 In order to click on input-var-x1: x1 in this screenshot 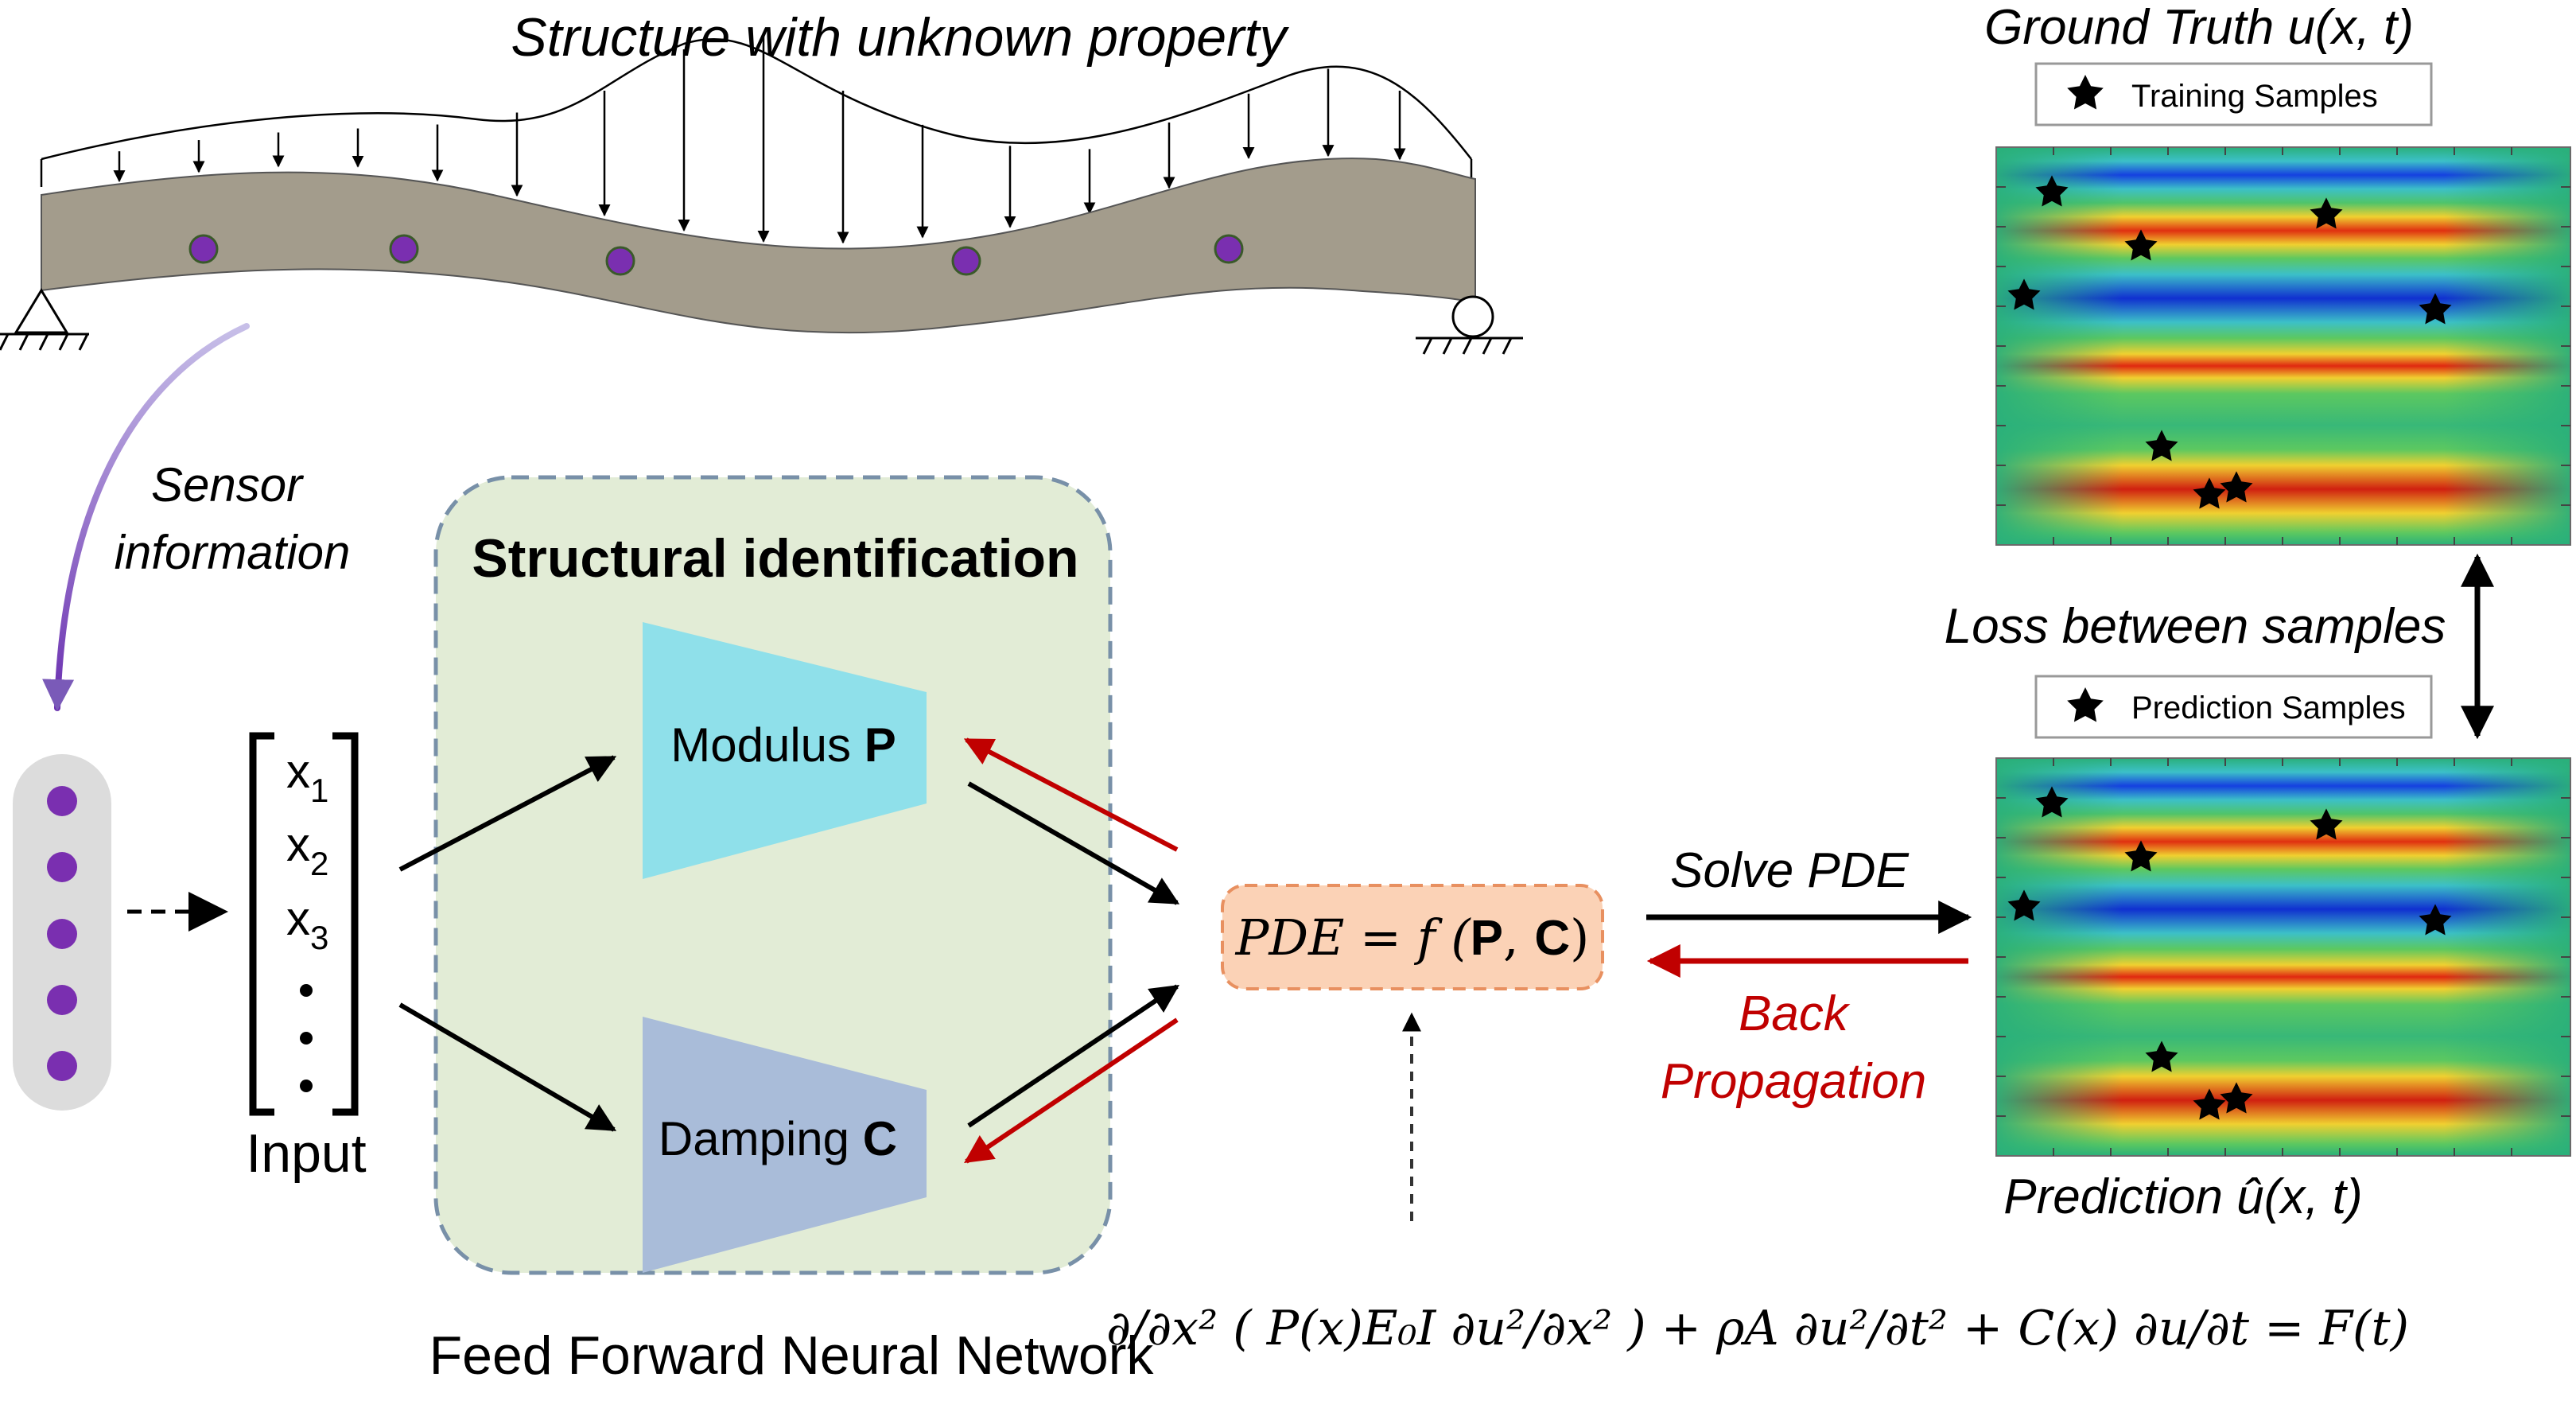, I will do `click(307, 777)`.